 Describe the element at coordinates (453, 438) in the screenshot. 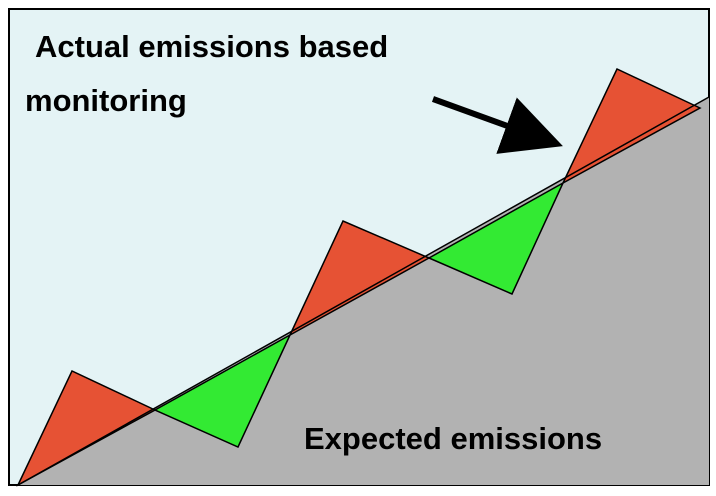

I see `expected-emissions-label: Expected emissions` at that location.